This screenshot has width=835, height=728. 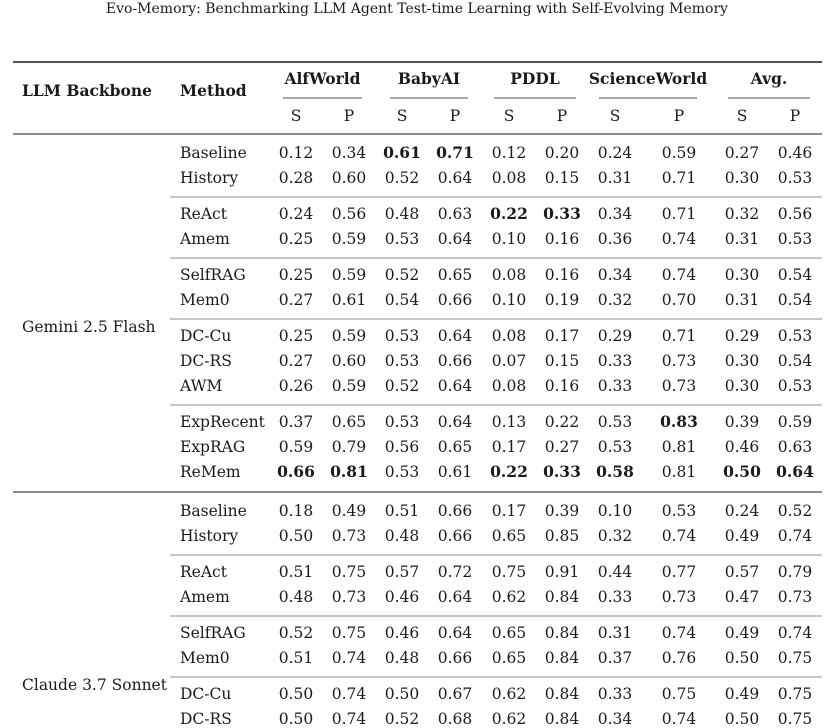 I want to click on cell: 0.54, so click(x=795, y=361).